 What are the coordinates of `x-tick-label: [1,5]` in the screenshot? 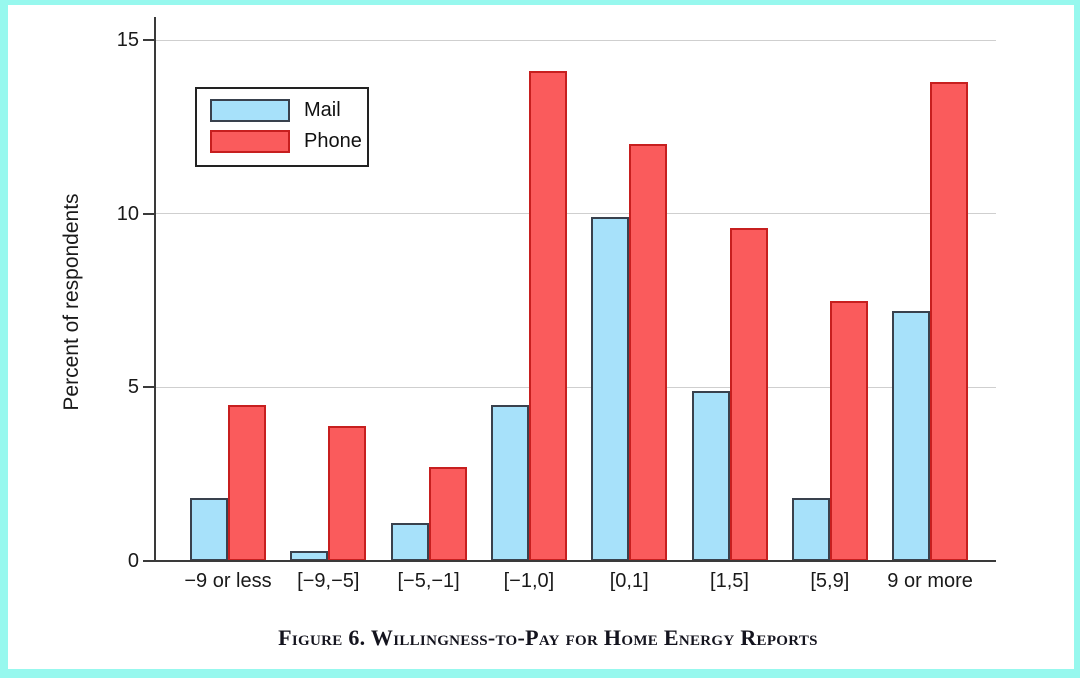 It's located at (729, 581).